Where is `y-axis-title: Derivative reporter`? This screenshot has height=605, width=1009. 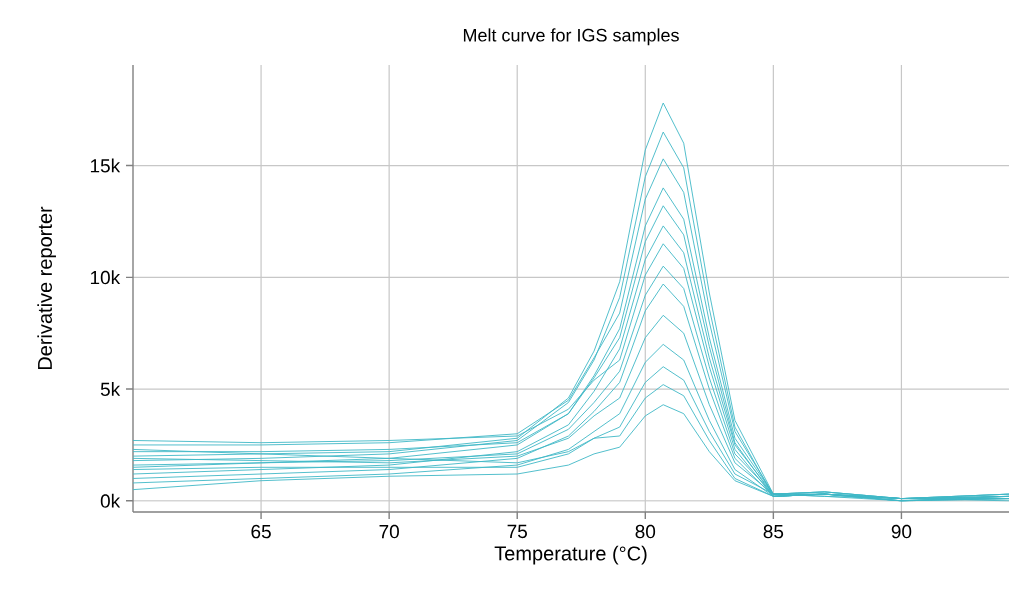 y-axis-title: Derivative reporter is located at coordinates (46, 288).